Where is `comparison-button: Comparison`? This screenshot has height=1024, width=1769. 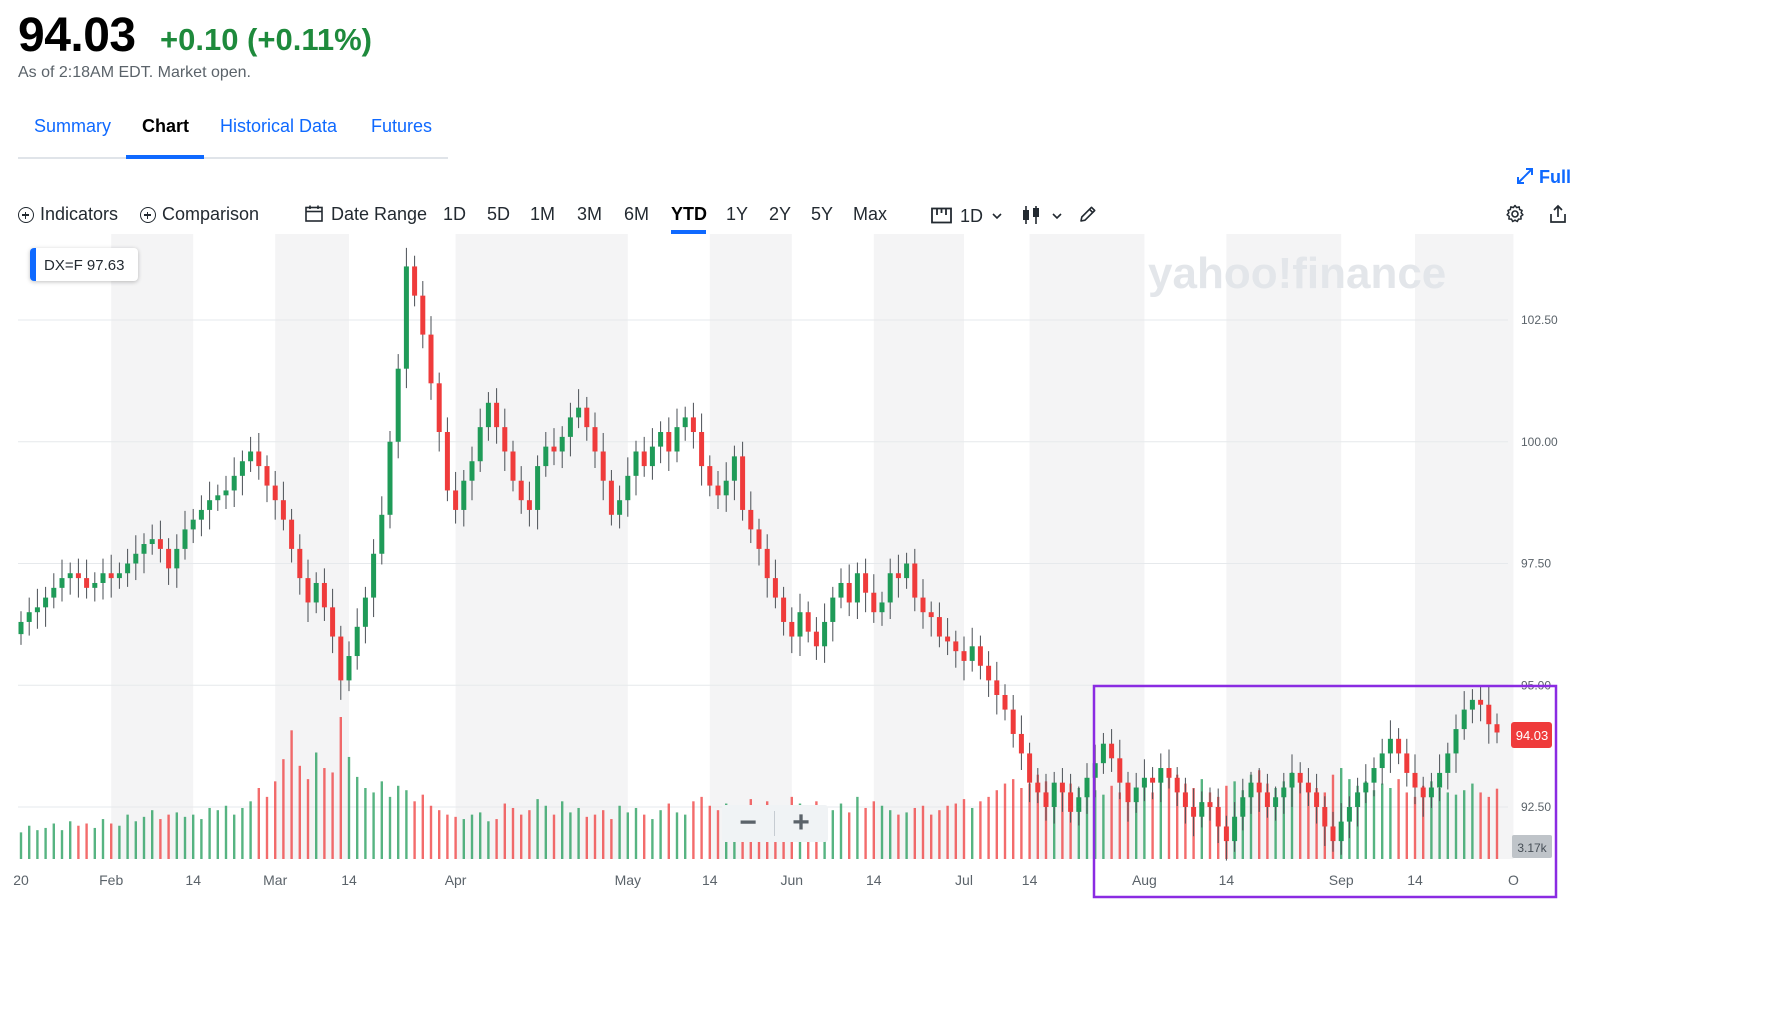
comparison-button: Comparison is located at coordinates (199, 214).